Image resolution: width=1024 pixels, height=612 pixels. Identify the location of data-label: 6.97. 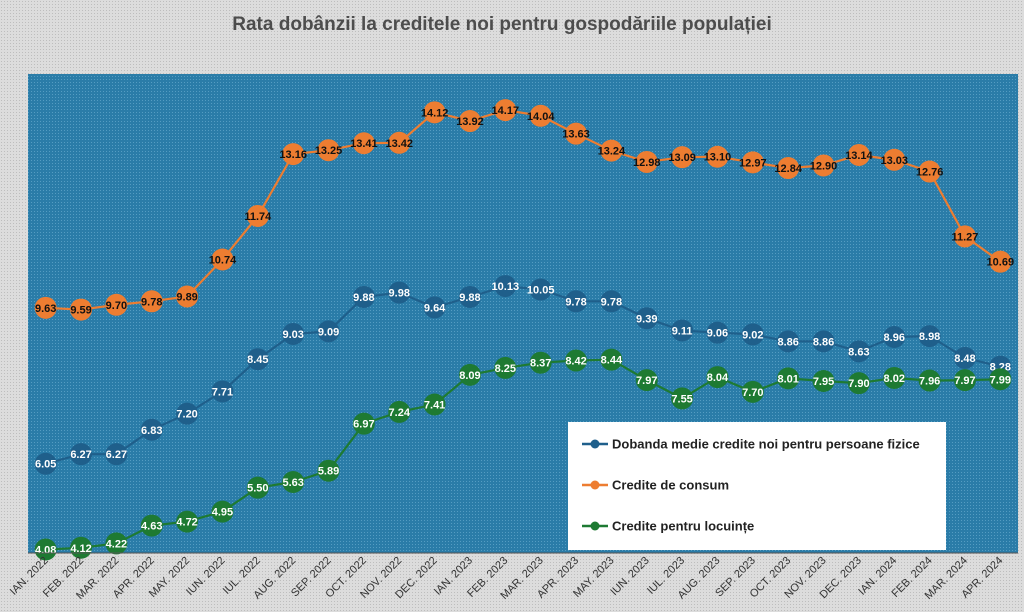
(363, 425).